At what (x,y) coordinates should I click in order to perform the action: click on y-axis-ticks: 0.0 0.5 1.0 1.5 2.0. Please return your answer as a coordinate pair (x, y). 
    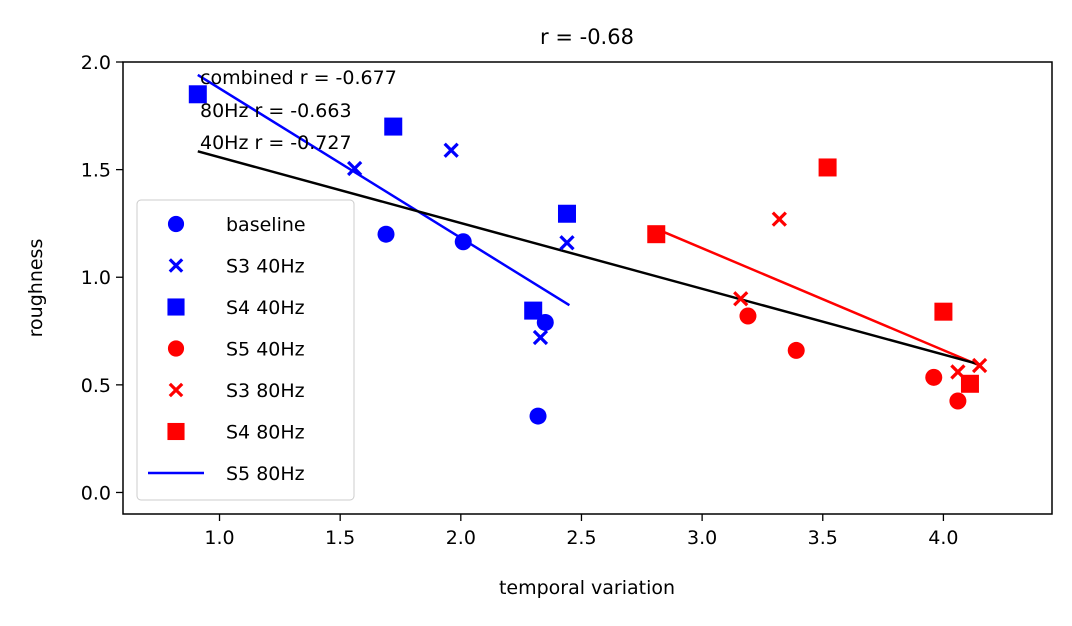
    Looking at the image, I should click on (102, 278).